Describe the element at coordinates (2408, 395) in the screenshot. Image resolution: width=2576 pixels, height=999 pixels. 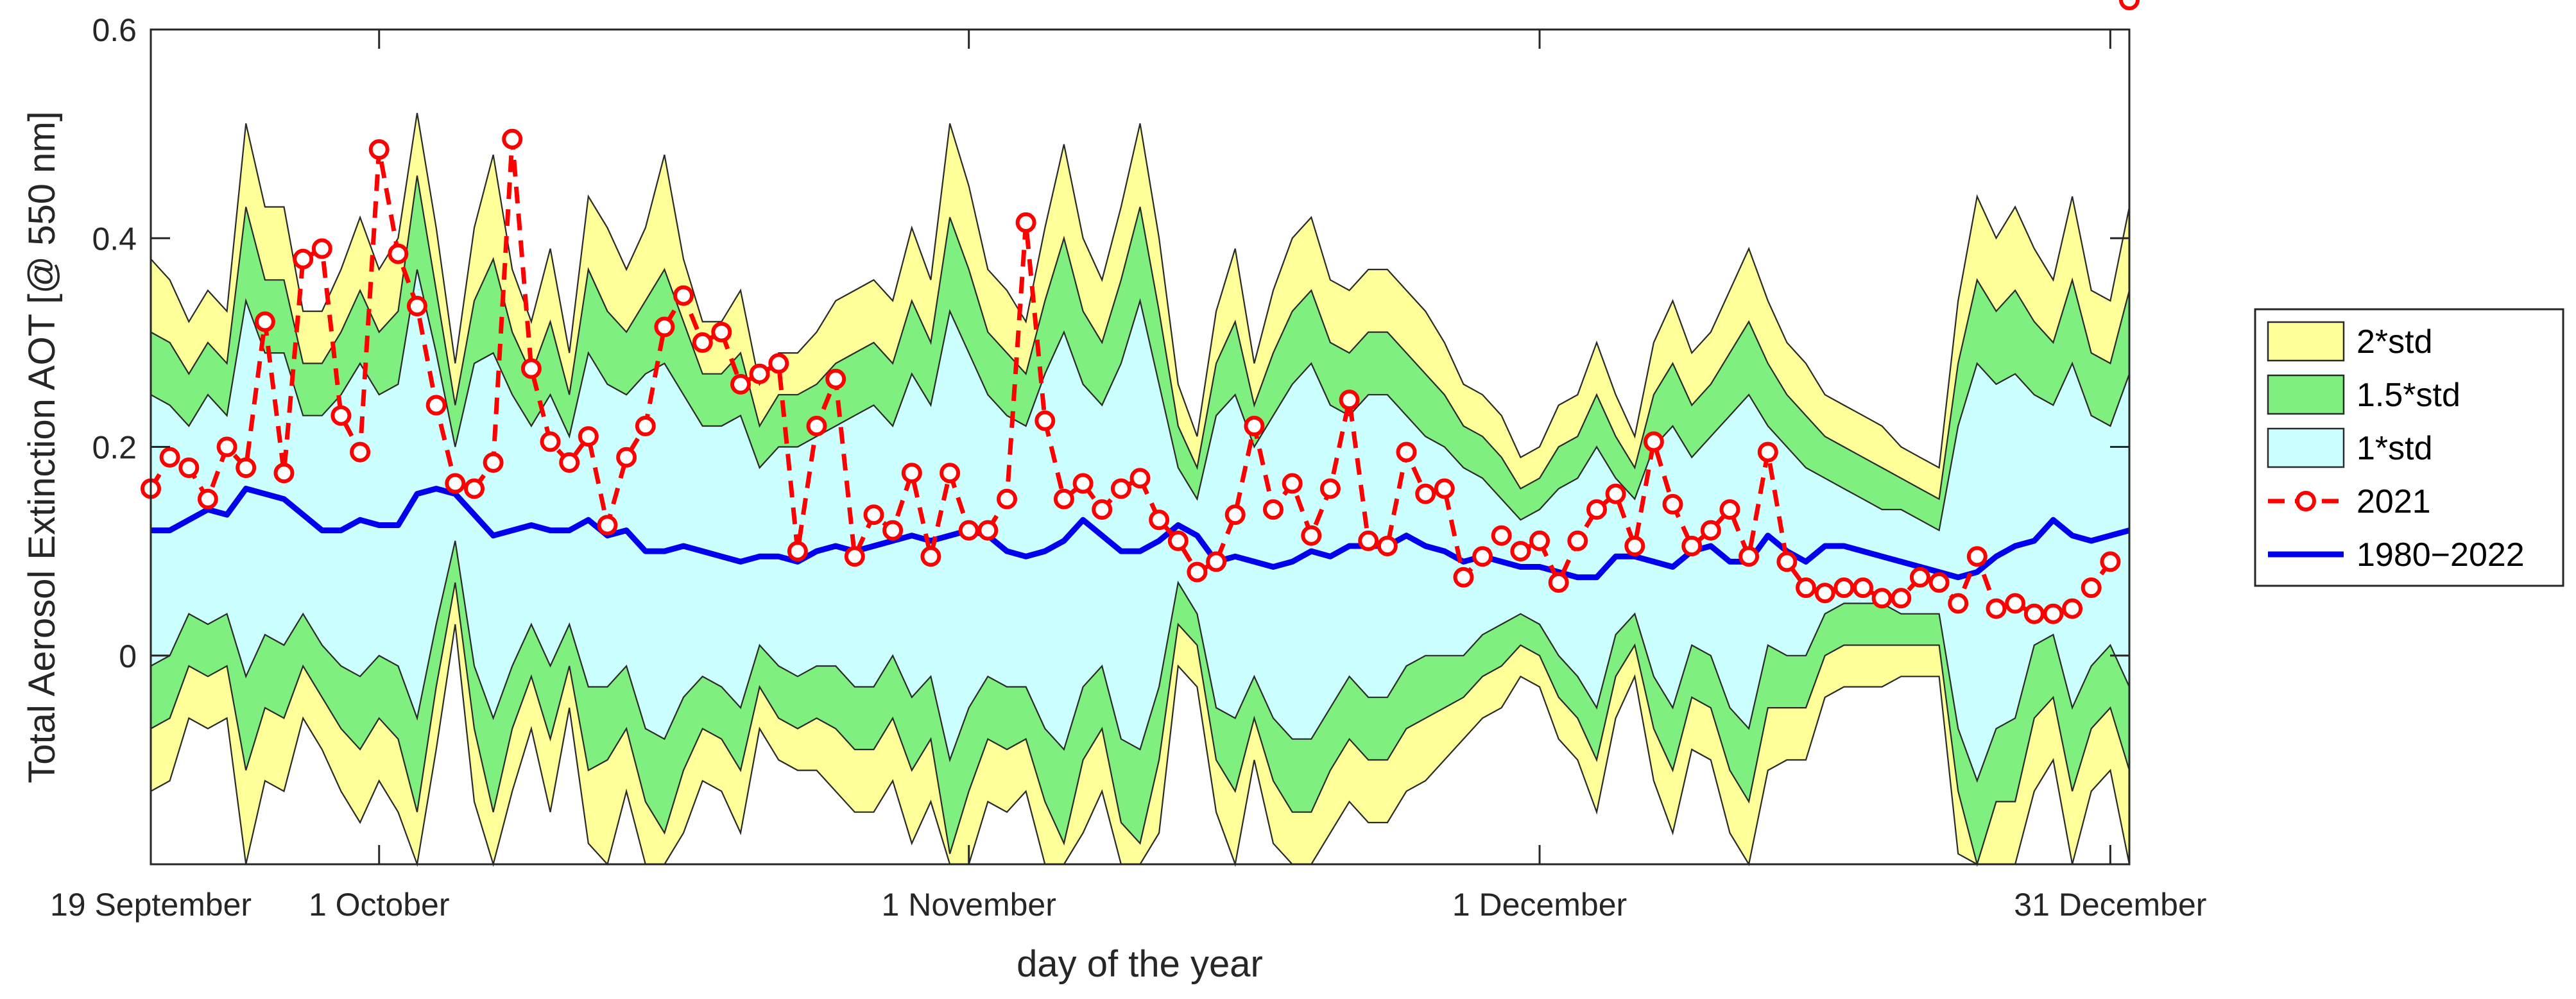
I see `legend-label-std15: 1.5*std` at that location.